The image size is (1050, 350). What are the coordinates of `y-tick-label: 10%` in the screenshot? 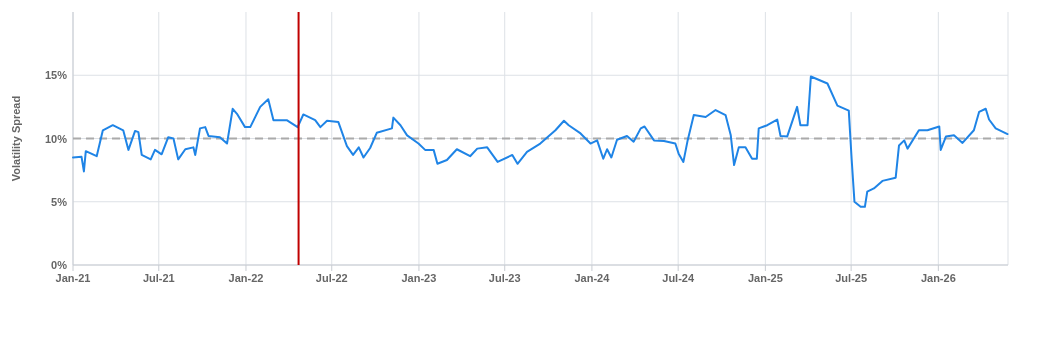 It's located at (56, 138).